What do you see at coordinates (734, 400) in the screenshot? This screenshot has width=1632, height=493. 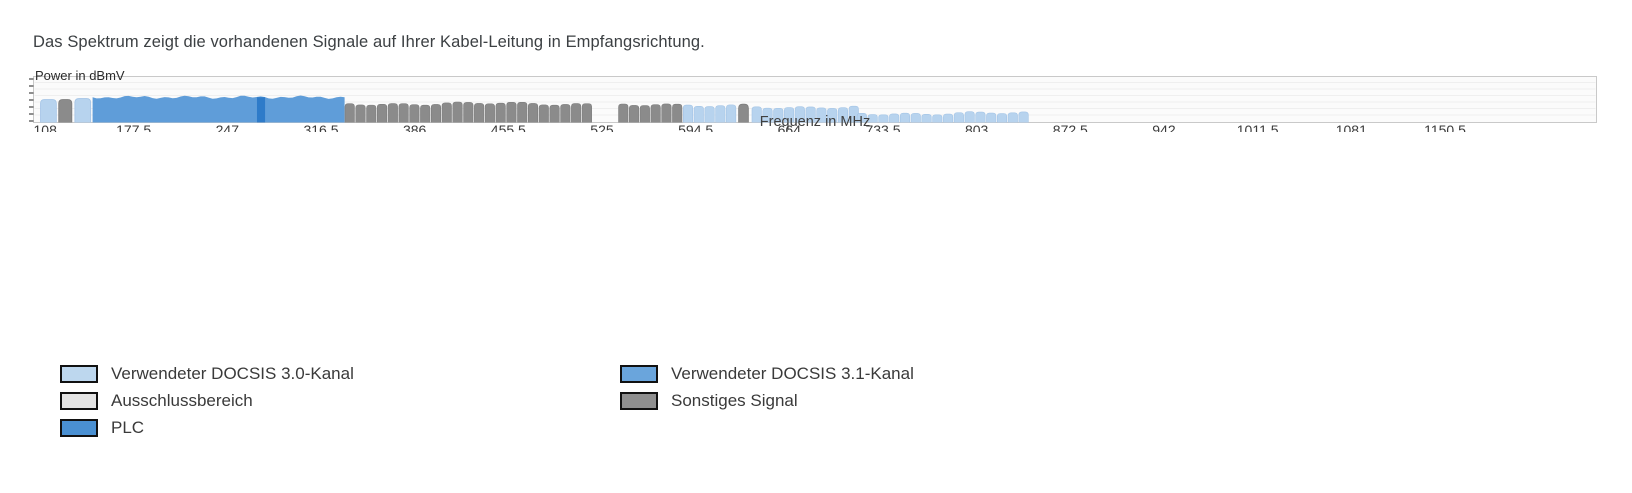 I see `legend-label: Sonstiges Signal` at bounding box center [734, 400].